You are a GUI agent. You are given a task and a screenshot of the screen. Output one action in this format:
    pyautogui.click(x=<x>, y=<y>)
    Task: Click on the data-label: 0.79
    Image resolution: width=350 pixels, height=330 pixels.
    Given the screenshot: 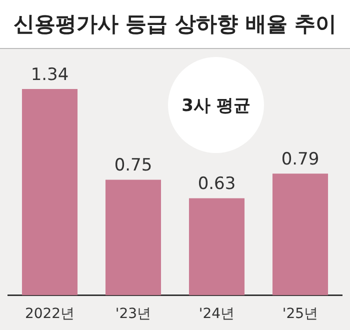 What is the action you would take?
    pyautogui.click(x=300, y=160)
    